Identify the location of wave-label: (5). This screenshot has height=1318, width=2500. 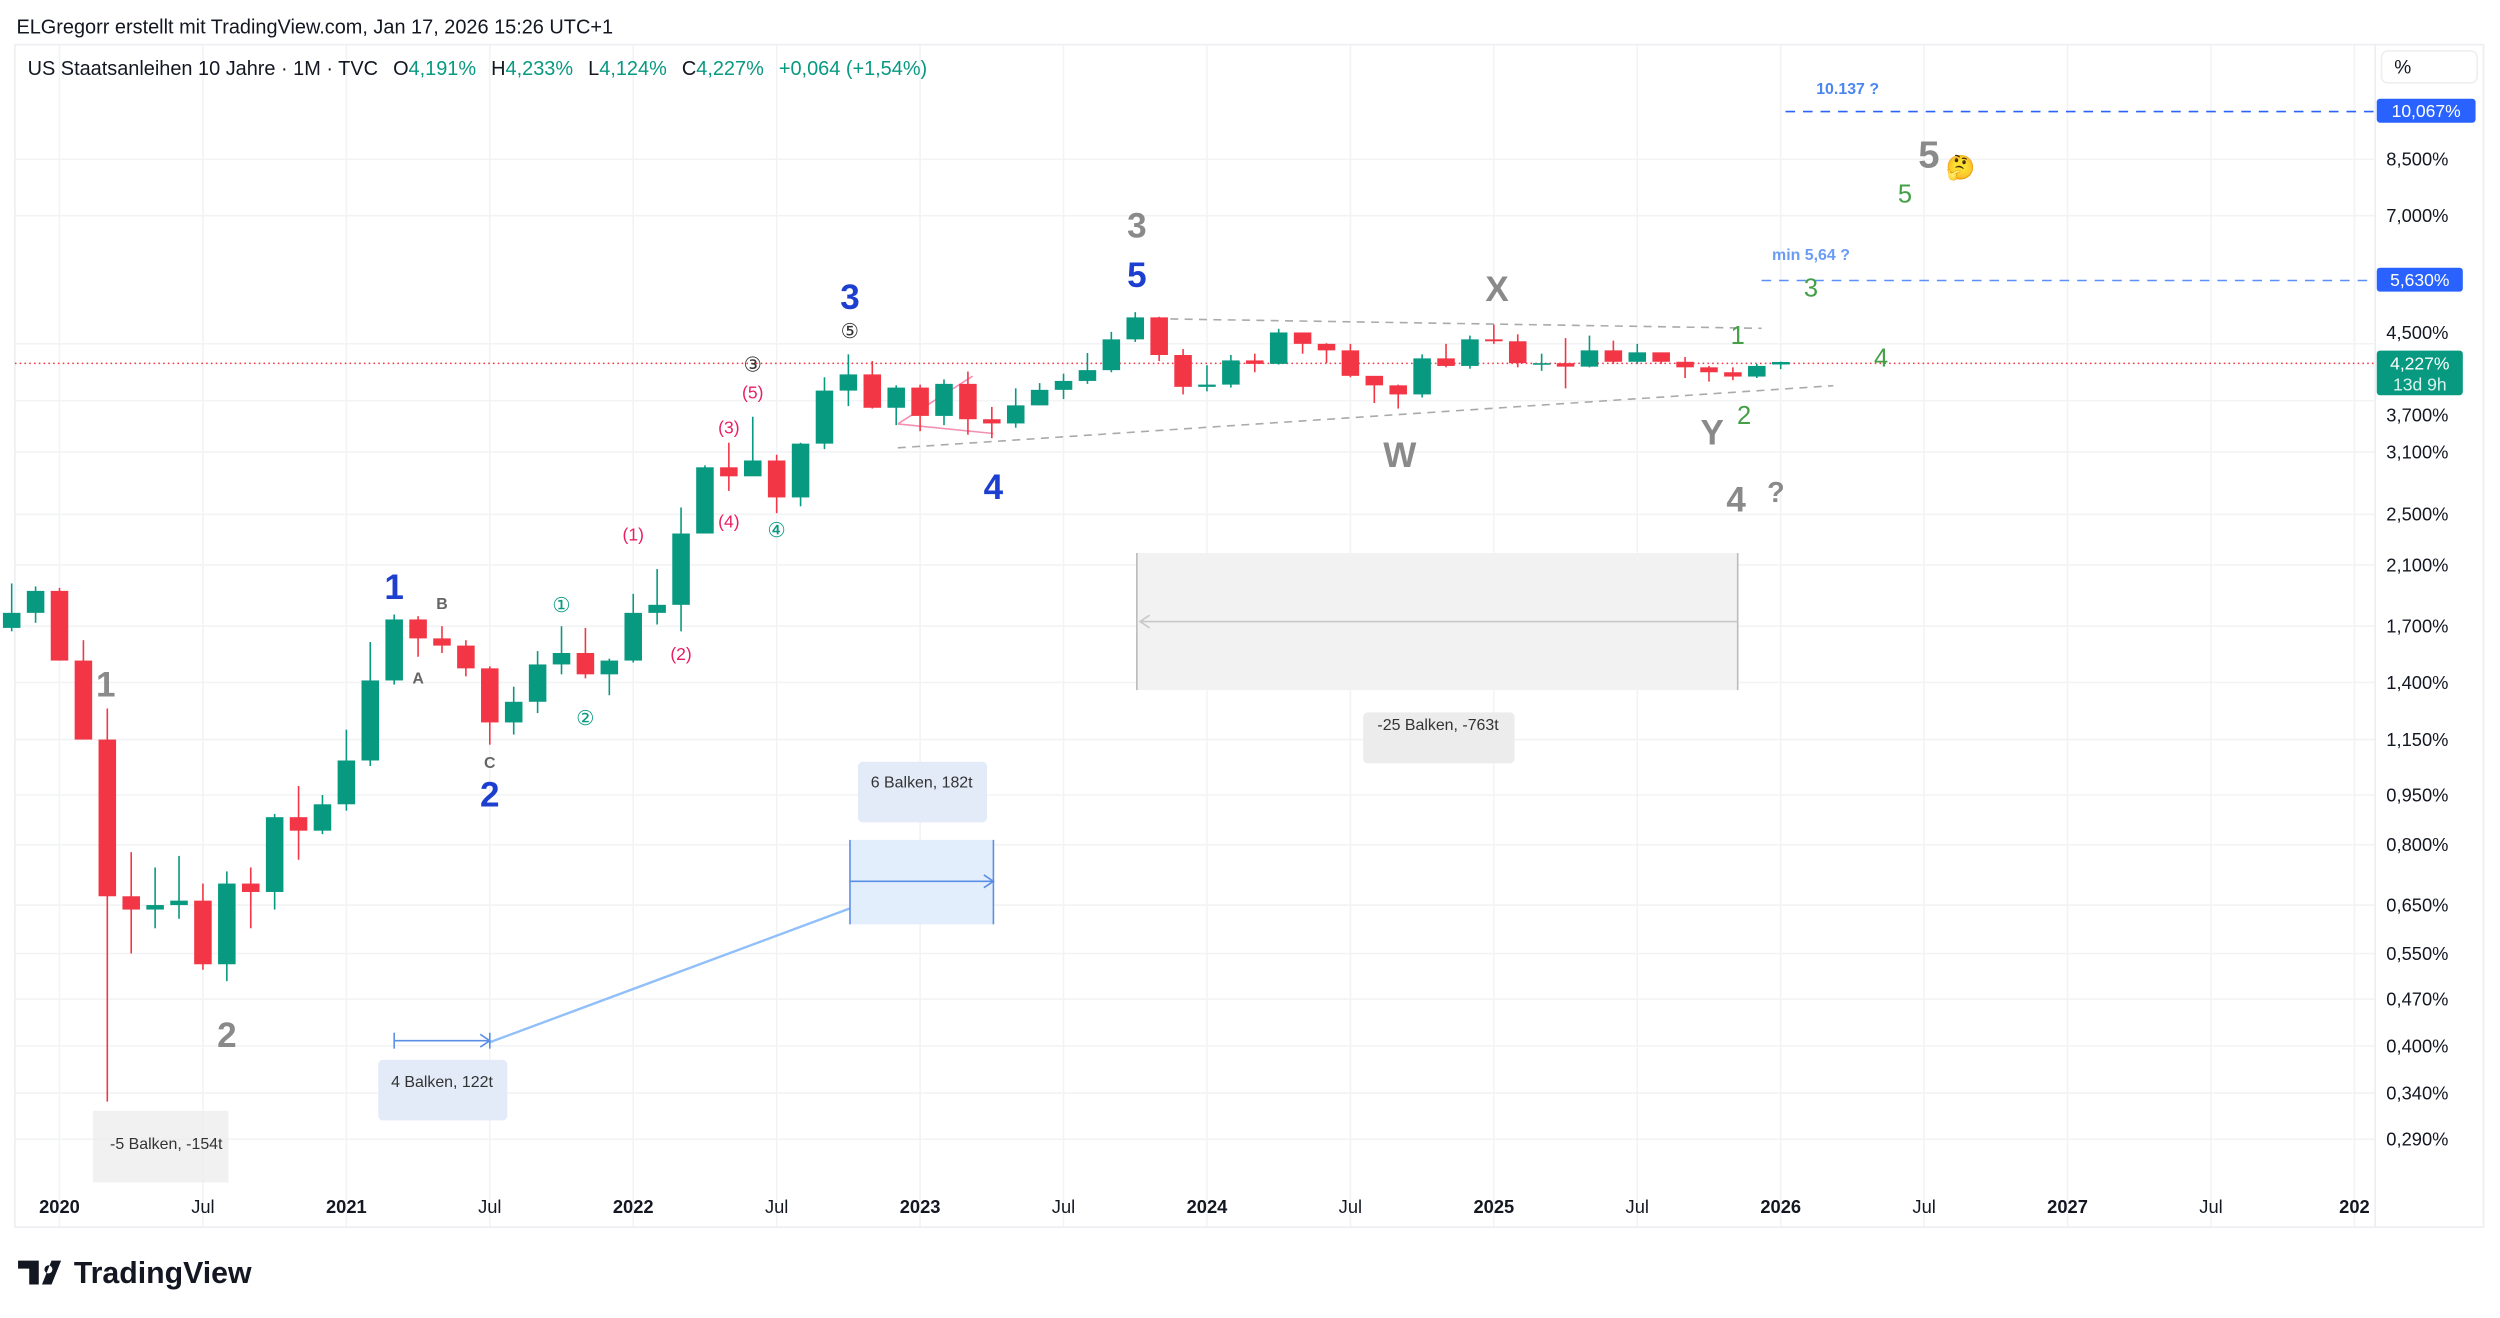
(752, 392).